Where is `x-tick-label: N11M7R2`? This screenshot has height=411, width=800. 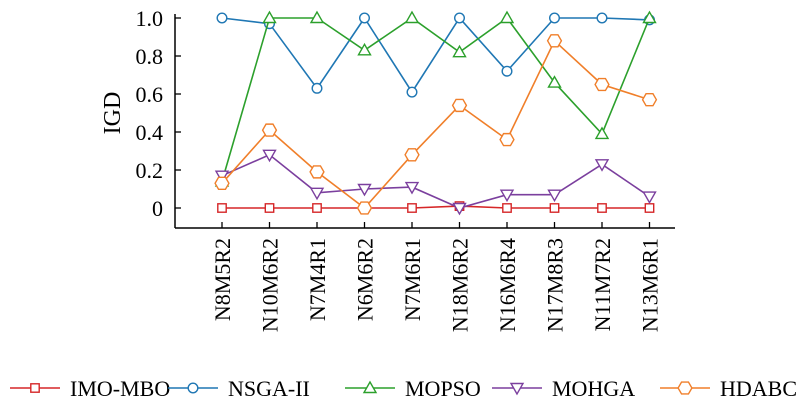
x-tick-label: N11M7R2 is located at coordinates (602, 284).